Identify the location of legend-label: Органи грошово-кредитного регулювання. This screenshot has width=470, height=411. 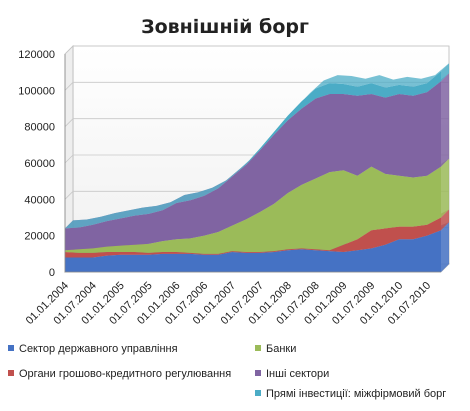
(125, 374).